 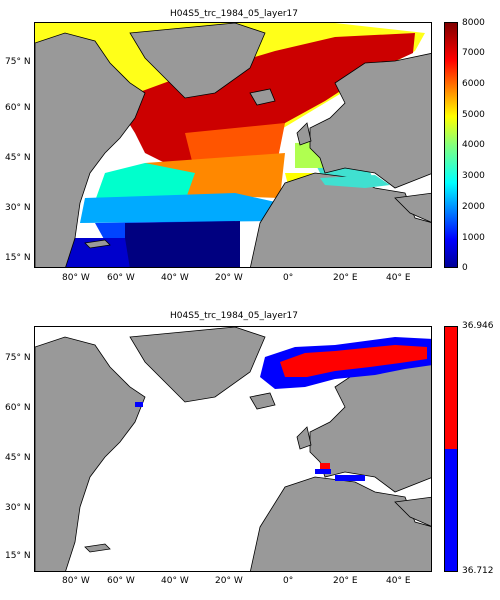 What do you see at coordinates (18, 358) in the screenshot?
I see `map2-lat-75: 75° N` at bounding box center [18, 358].